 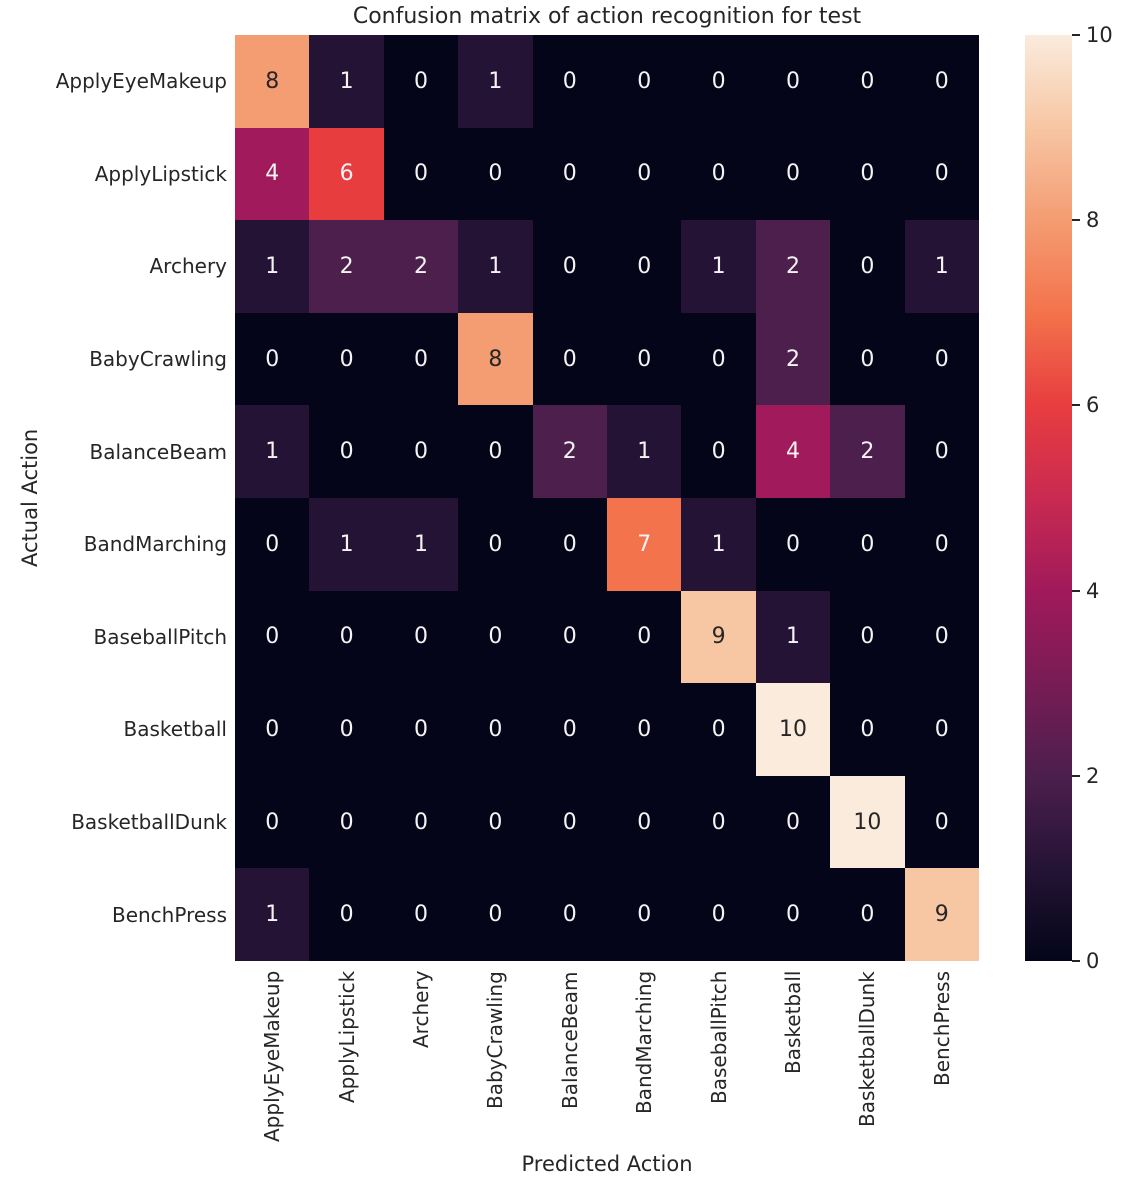 What do you see at coordinates (149, 822) in the screenshot?
I see `y-tick-label: BasketballDunk` at bounding box center [149, 822].